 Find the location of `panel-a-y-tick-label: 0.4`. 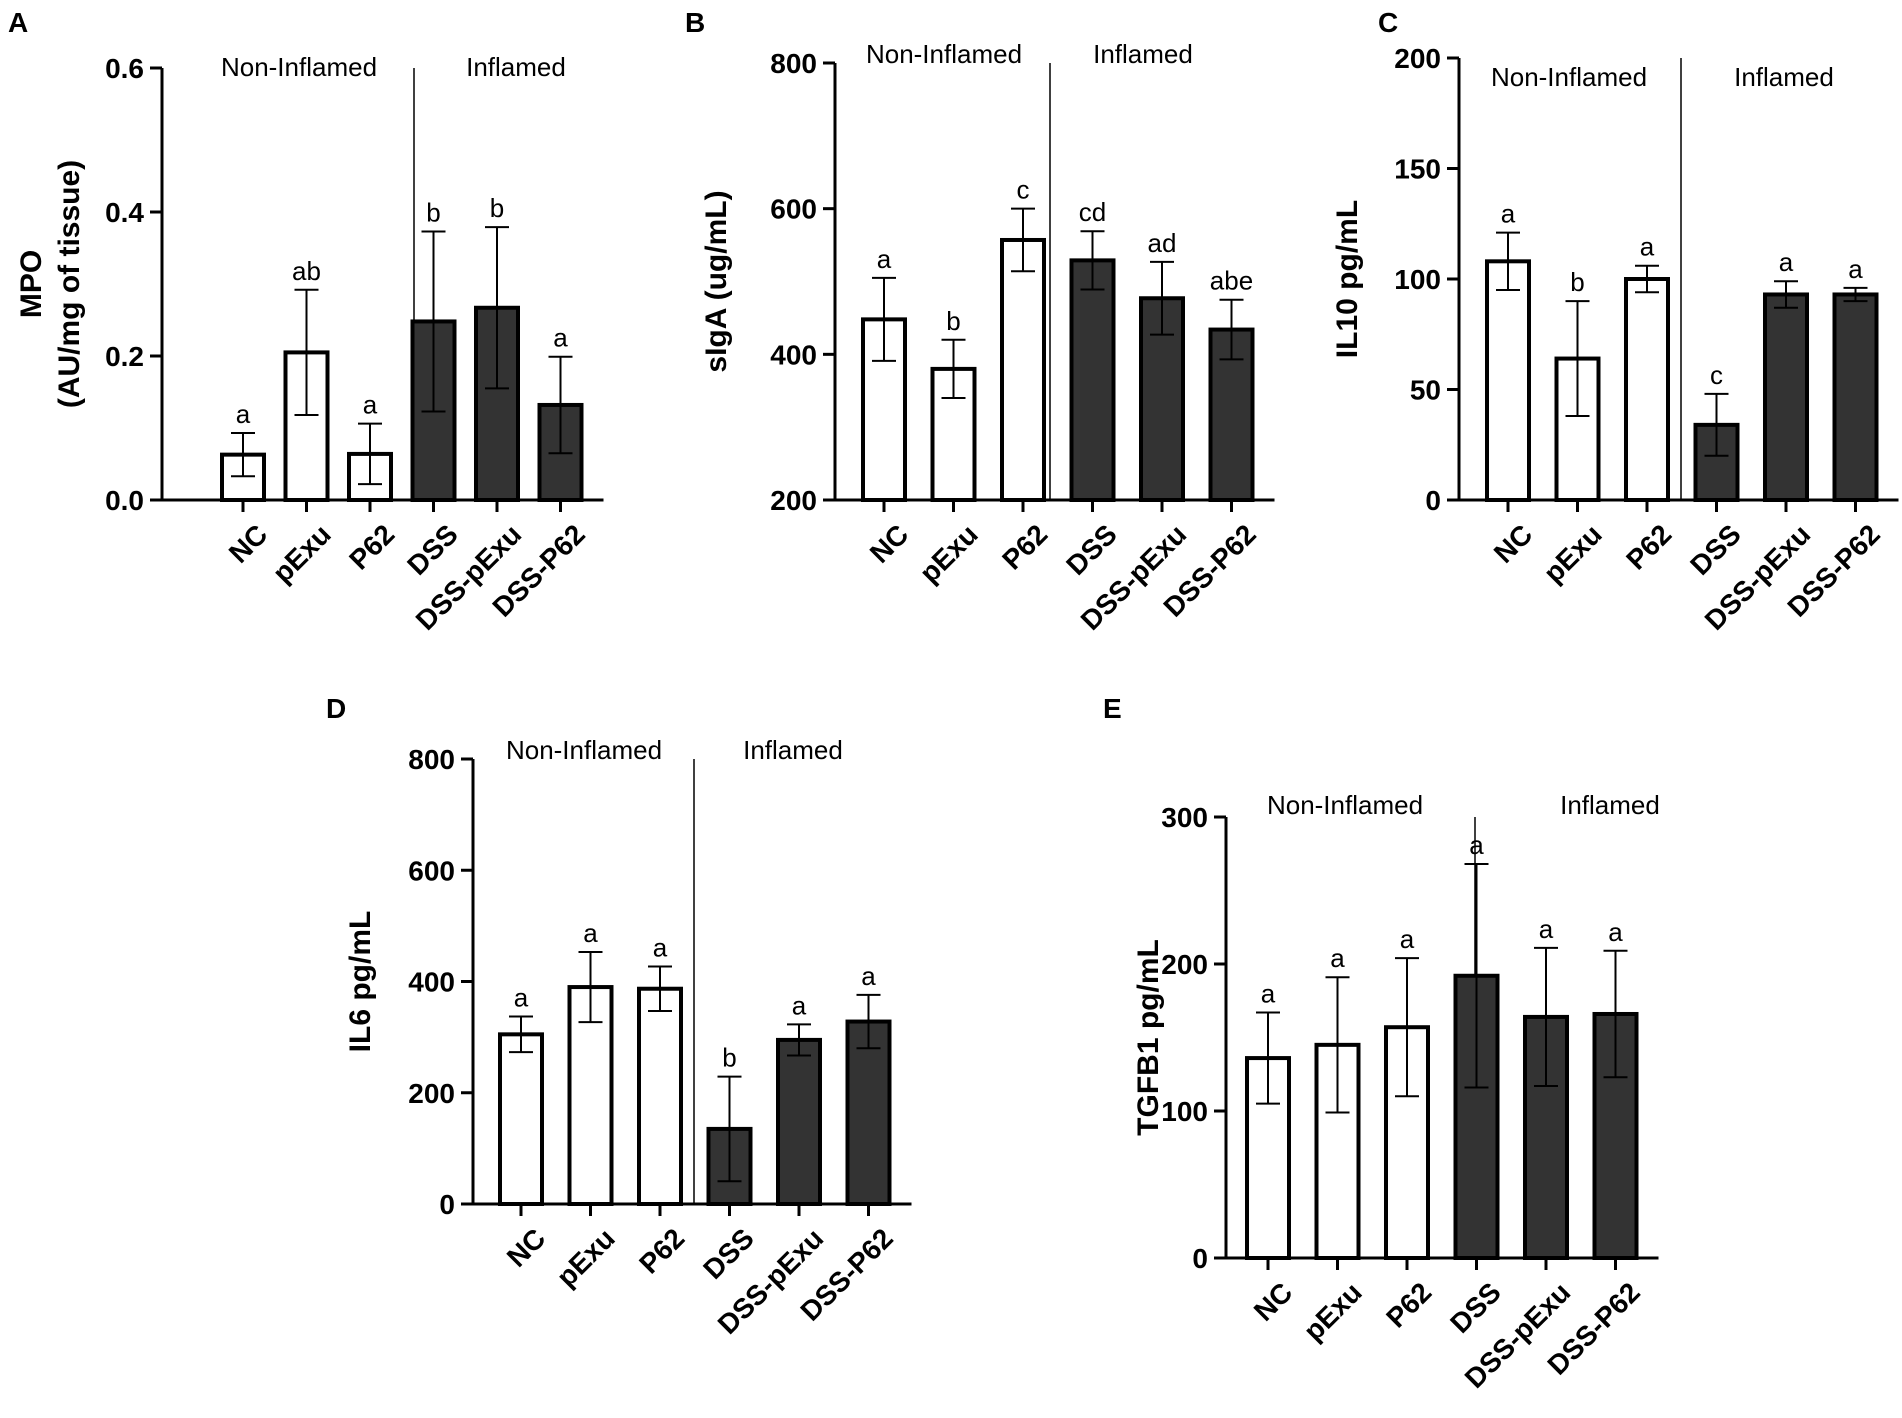

panel-a-y-tick-label: 0.4 is located at coordinates (124, 212).